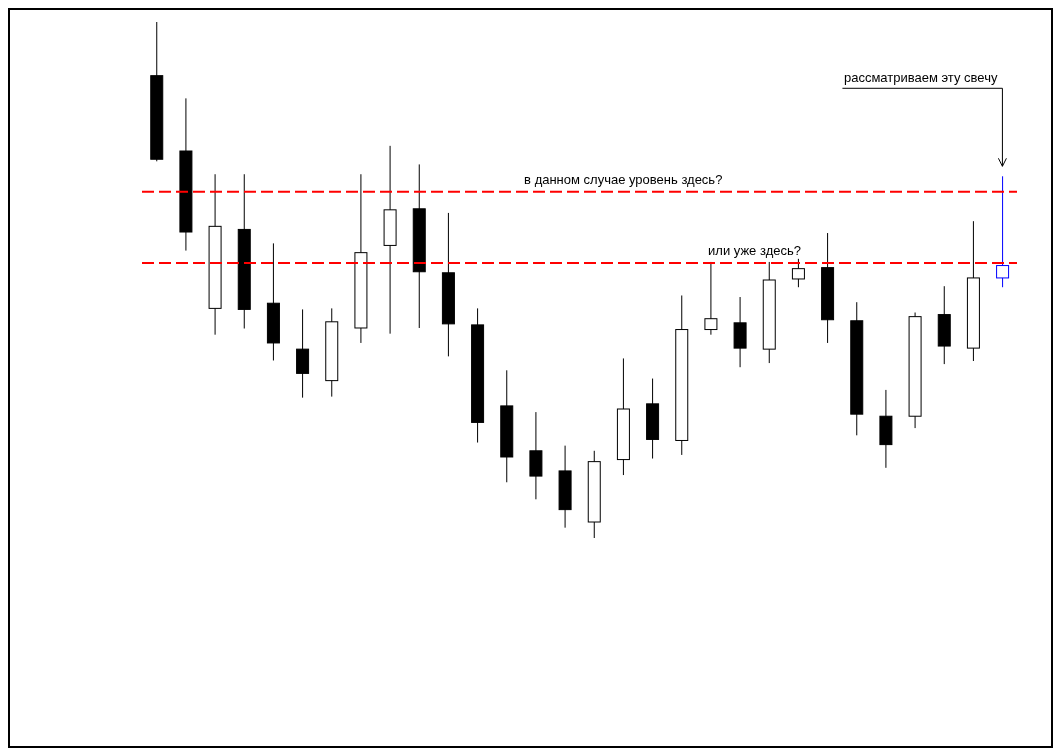 This screenshot has width=1061, height=756. Describe the element at coordinates (754, 250) in the screenshot. I see `ref-line-label: или уже здесь?` at that location.